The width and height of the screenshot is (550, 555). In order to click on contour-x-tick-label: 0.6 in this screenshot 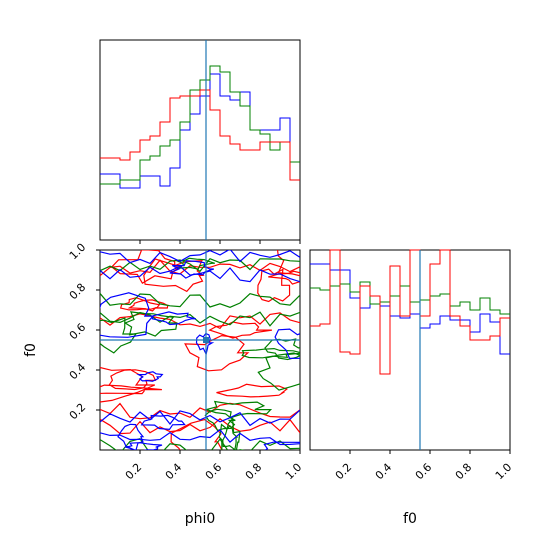, I will do `click(214, 472)`.